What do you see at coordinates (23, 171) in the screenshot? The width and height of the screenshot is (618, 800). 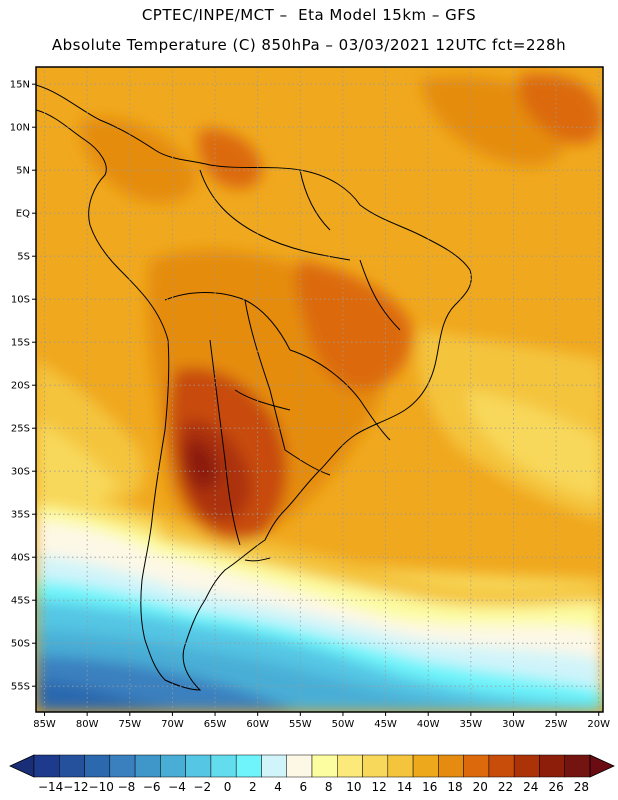 I see `lat-tick-label: 5N` at bounding box center [23, 171].